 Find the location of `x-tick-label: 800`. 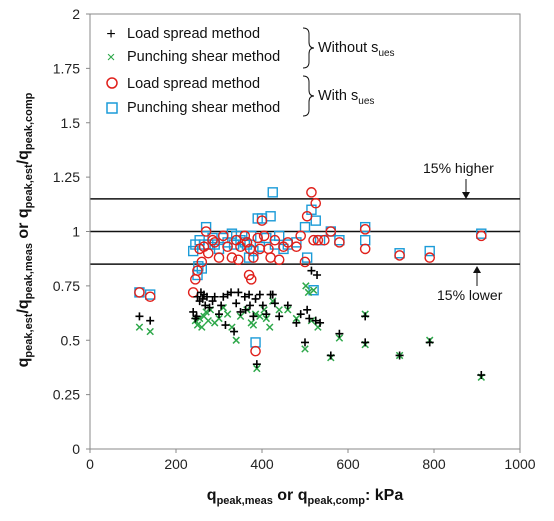

x-tick-label: 800 is located at coordinates (434, 464).